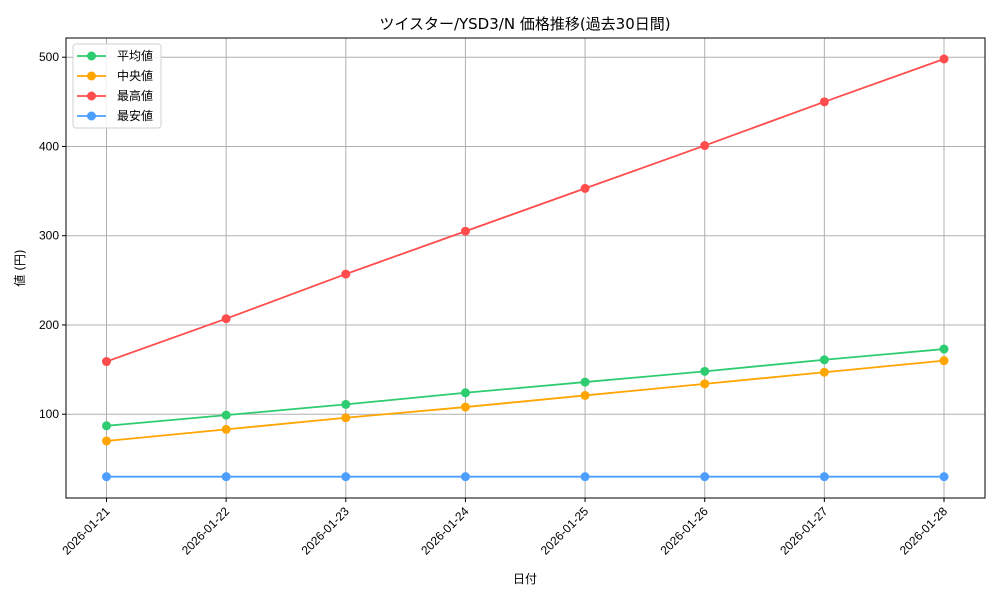 The height and width of the screenshot is (600, 1000). I want to click on x-tick-label: 2026-01-28, so click(924, 531).